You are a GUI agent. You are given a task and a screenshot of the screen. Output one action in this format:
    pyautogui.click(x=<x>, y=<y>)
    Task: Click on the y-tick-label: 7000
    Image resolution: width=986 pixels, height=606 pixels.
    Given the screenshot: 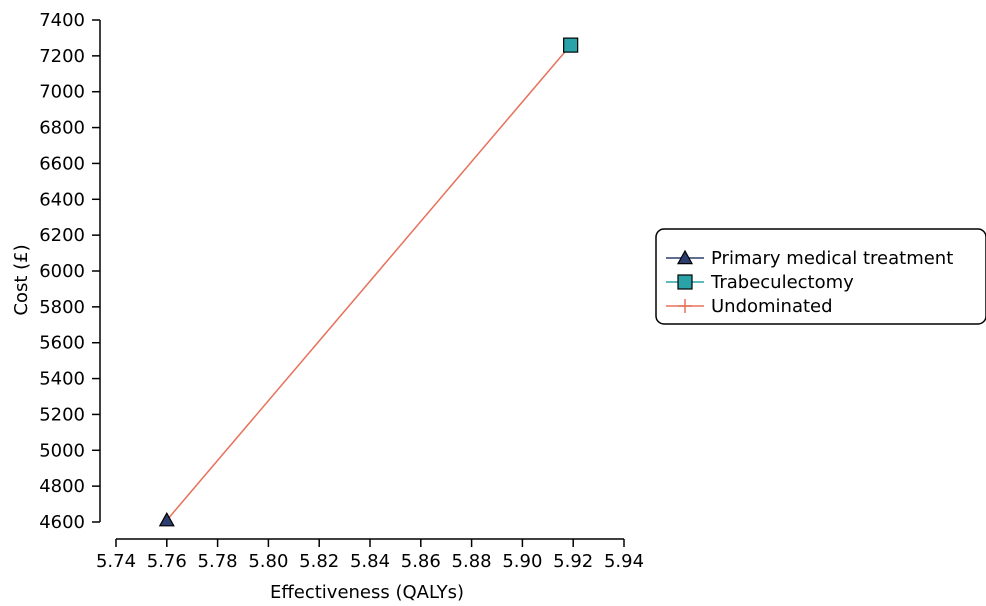 What is the action you would take?
    pyautogui.click(x=62, y=92)
    